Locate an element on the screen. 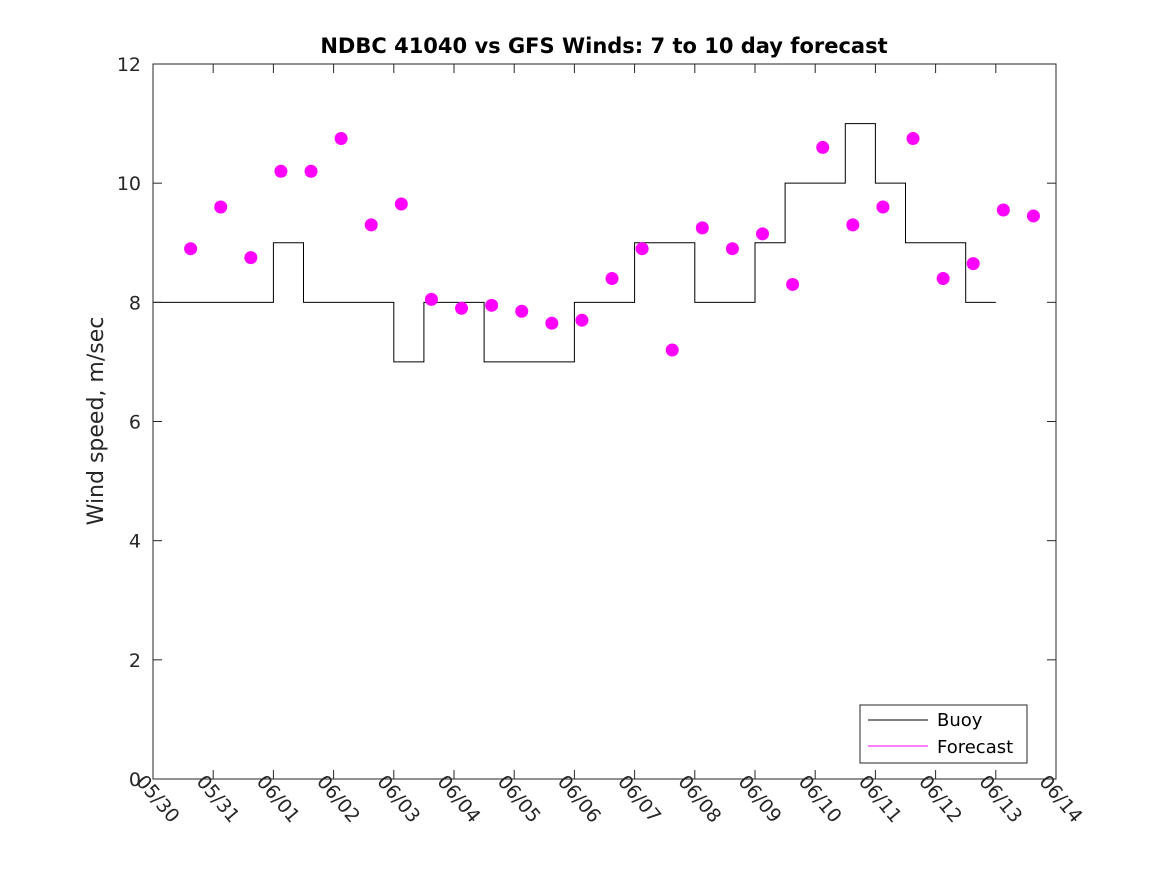 Image resolution: width=1167 pixels, height=875 pixels. legend-forecast-label: Forecast is located at coordinates (975, 747).